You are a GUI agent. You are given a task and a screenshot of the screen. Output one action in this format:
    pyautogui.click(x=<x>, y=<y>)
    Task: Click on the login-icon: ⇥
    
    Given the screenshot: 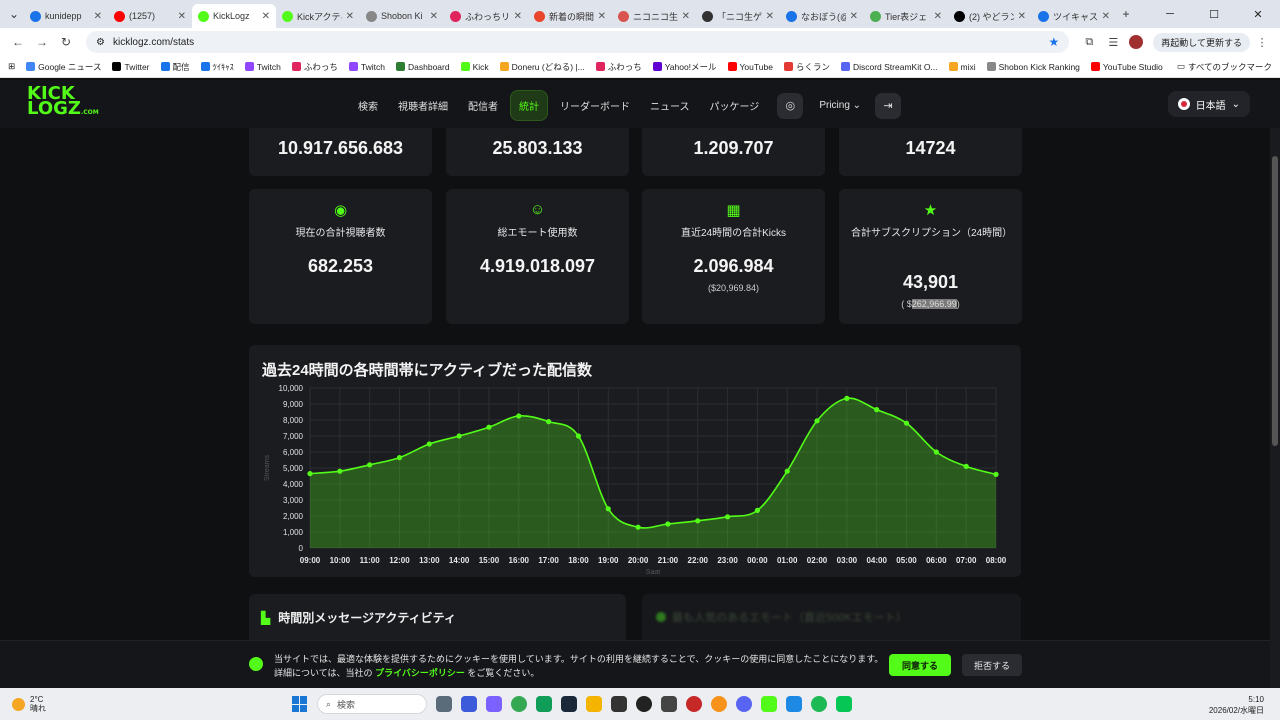 What is the action you would take?
    pyautogui.click(x=888, y=105)
    